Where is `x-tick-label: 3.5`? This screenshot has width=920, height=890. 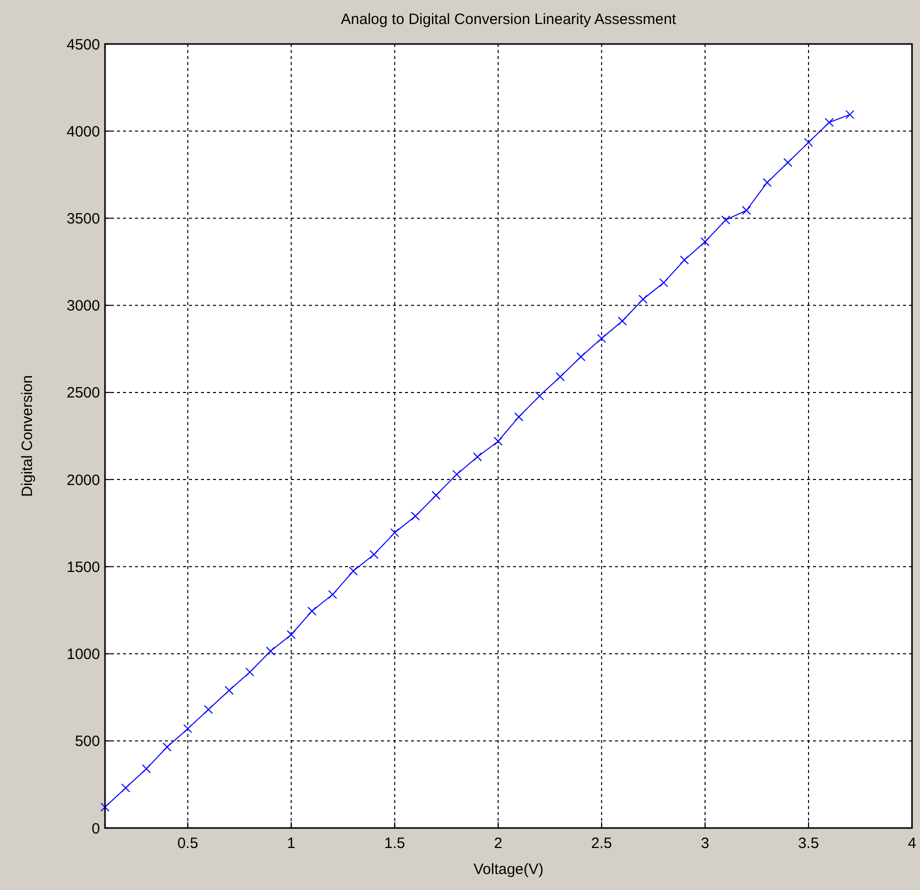 x-tick-label: 3.5 is located at coordinates (808, 843).